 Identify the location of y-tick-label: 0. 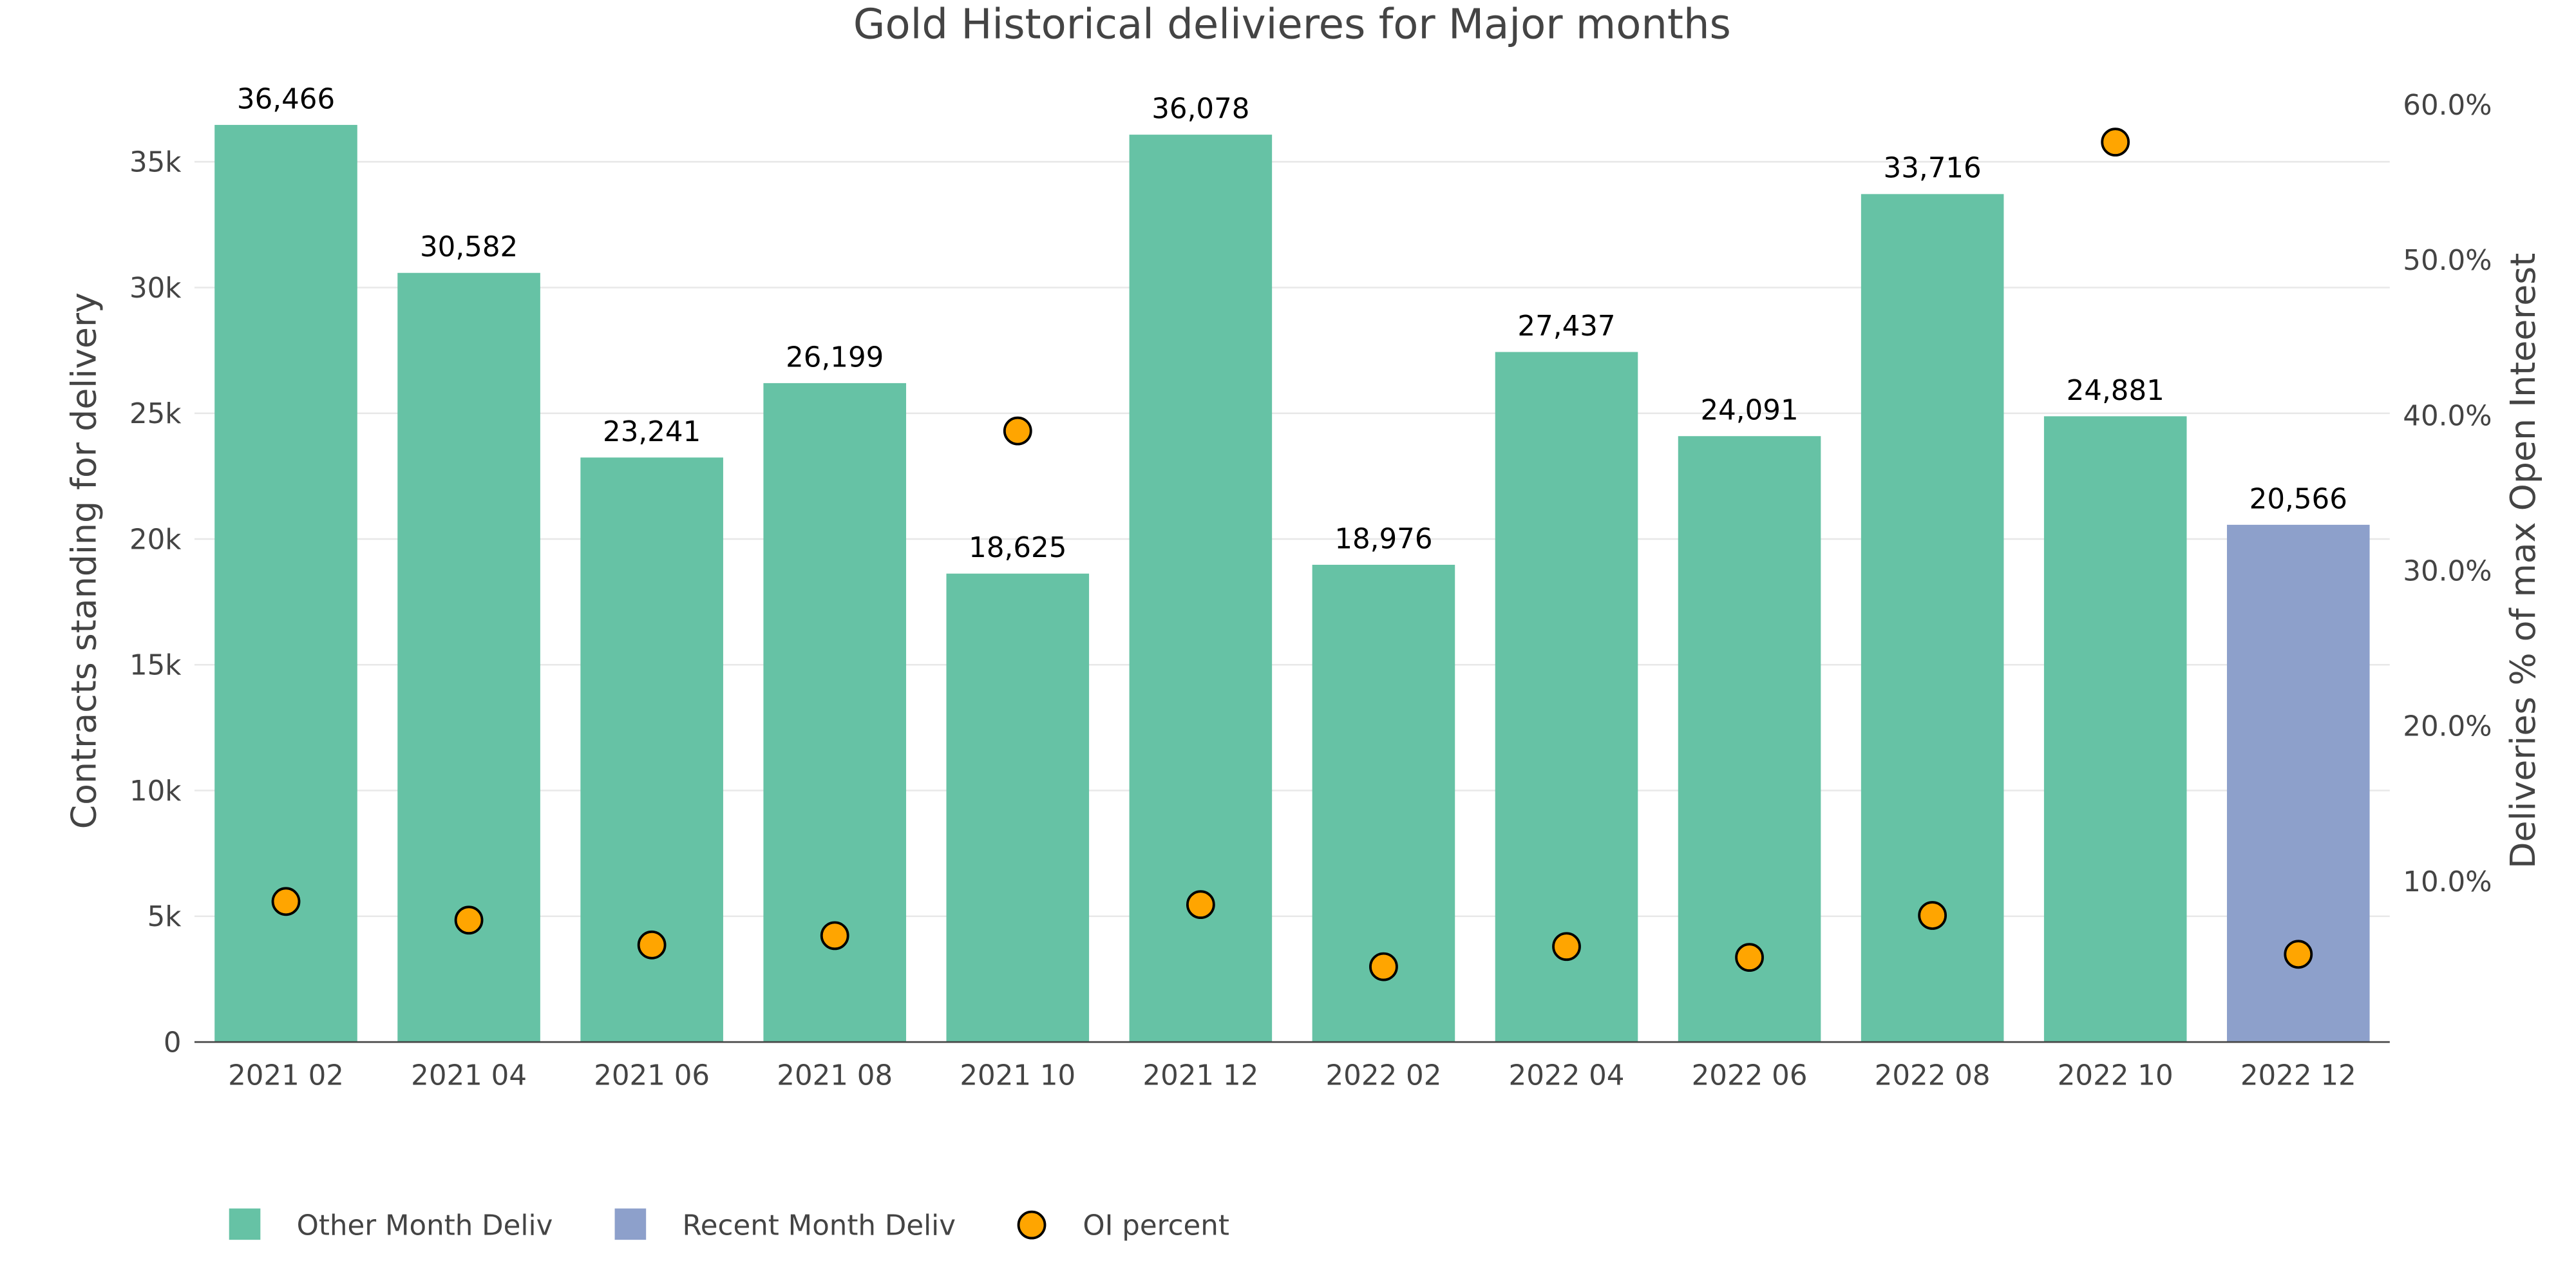
(173, 1043).